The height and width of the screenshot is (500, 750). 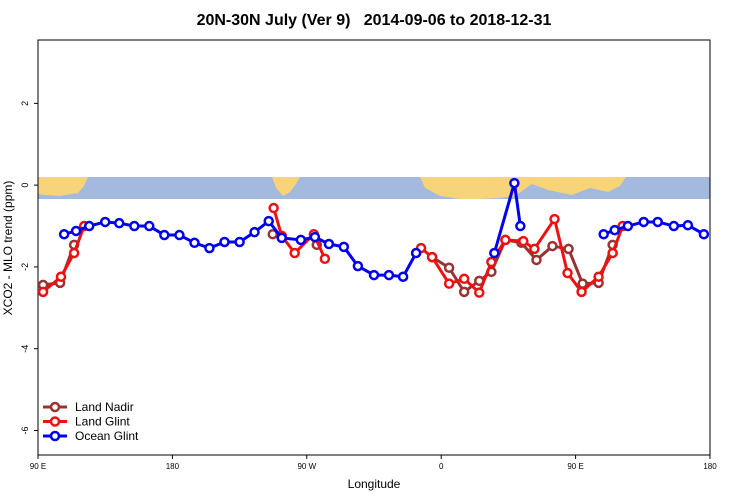 What do you see at coordinates (102, 422) in the screenshot?
I see `legend-label: Land Glint` at bounding box center [102, 422].